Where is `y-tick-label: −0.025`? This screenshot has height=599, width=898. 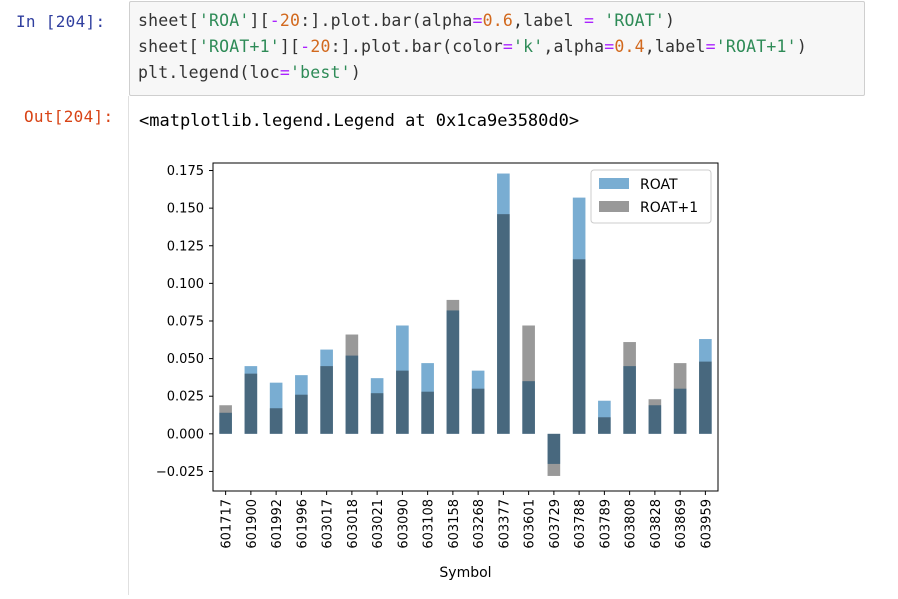
y-tick-label: −0.025 is located at coordinates (180, 472).